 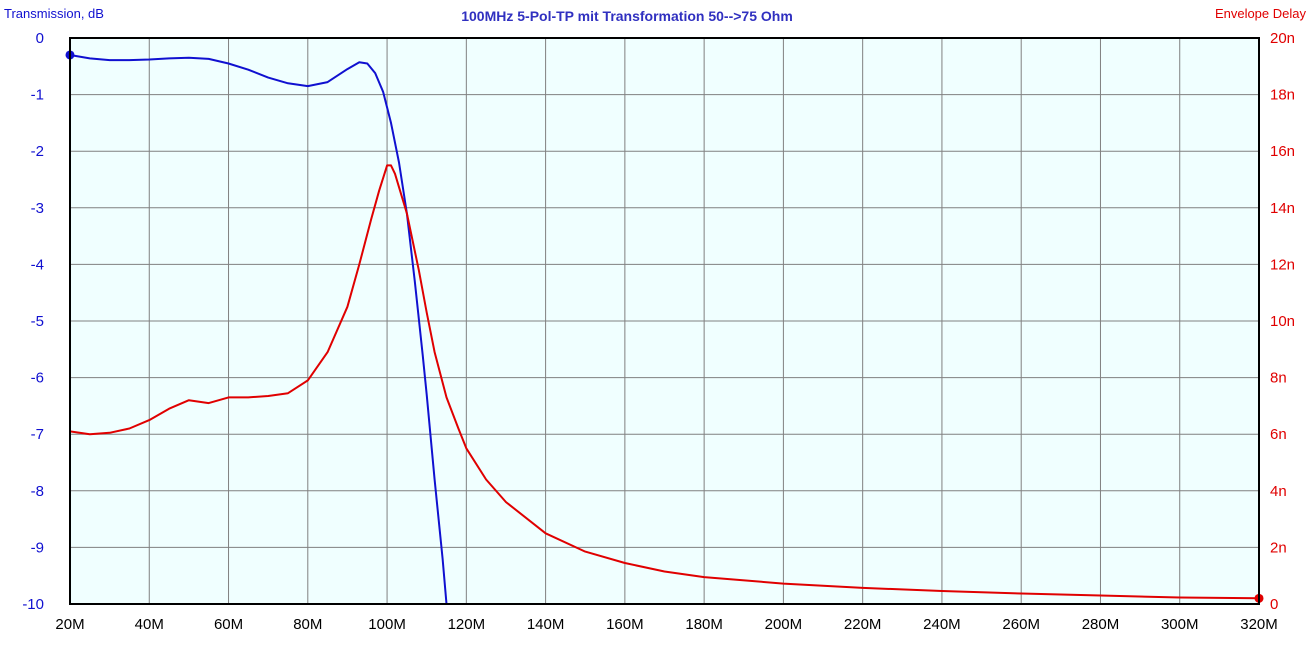 What do you see at coordinates (228, 624) in the screenshot?
I see `x-tick-label: 60M` at bounding box center [228, 624].